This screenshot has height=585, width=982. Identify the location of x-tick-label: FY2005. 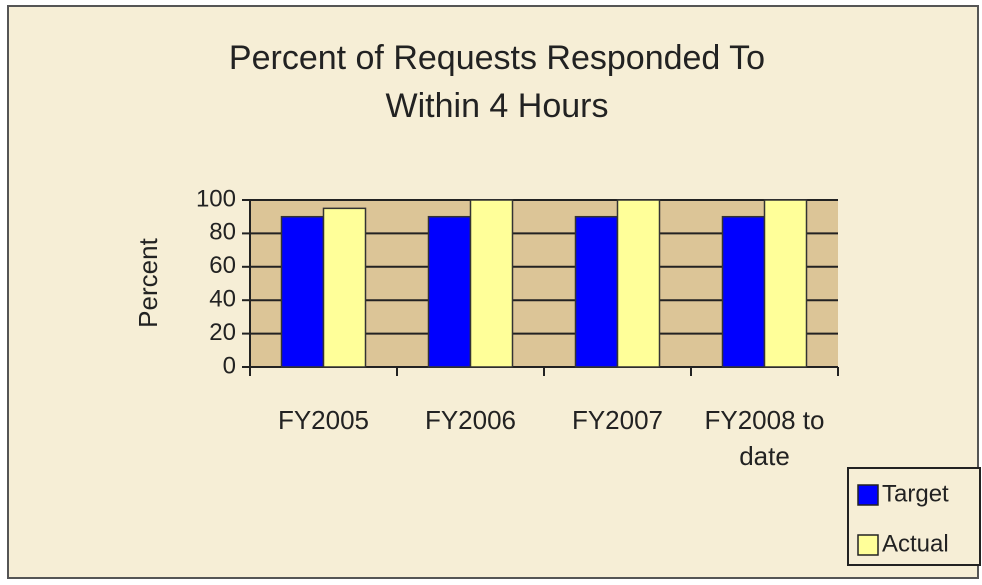
(323, 420).